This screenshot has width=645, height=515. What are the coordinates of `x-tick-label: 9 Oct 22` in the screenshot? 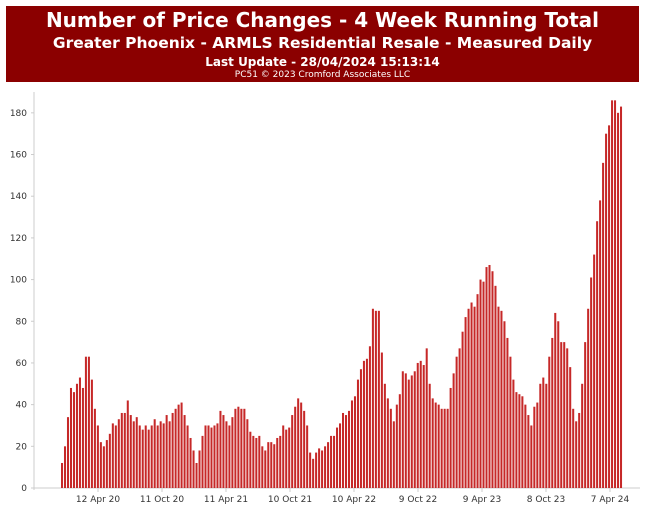 It's located at (418, 500).